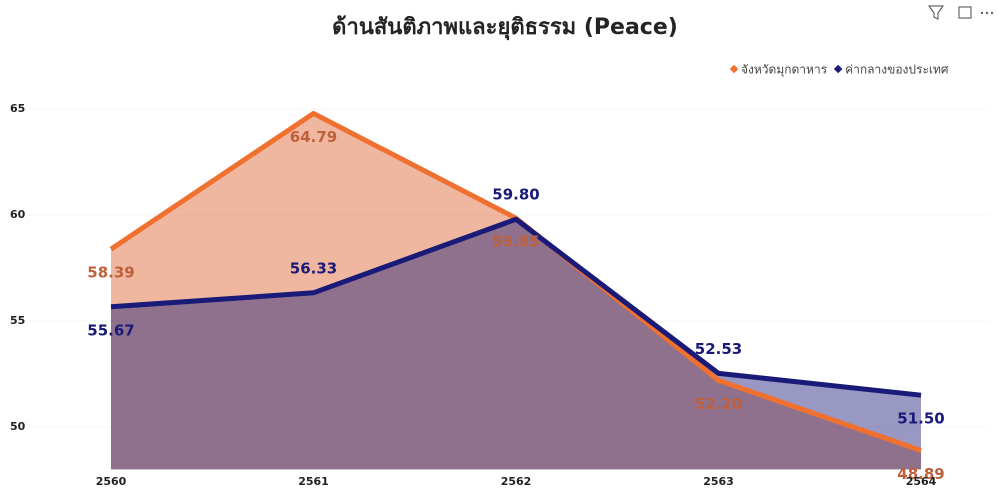  Describe the element at coordinates (965, 12) in the screenshot. I see `focus-icon` at that location.